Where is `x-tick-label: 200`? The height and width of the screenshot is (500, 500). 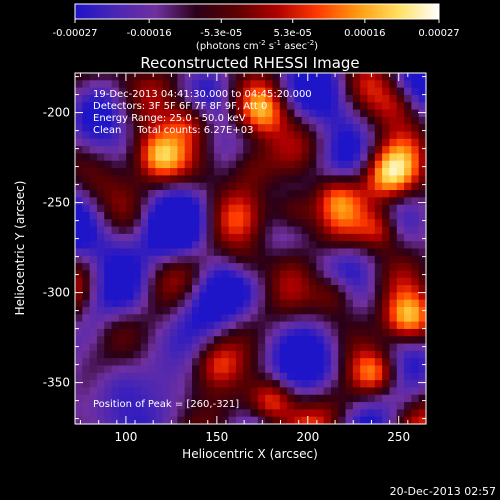
x-tick-label: 200 is located at coordinates (307, 437).